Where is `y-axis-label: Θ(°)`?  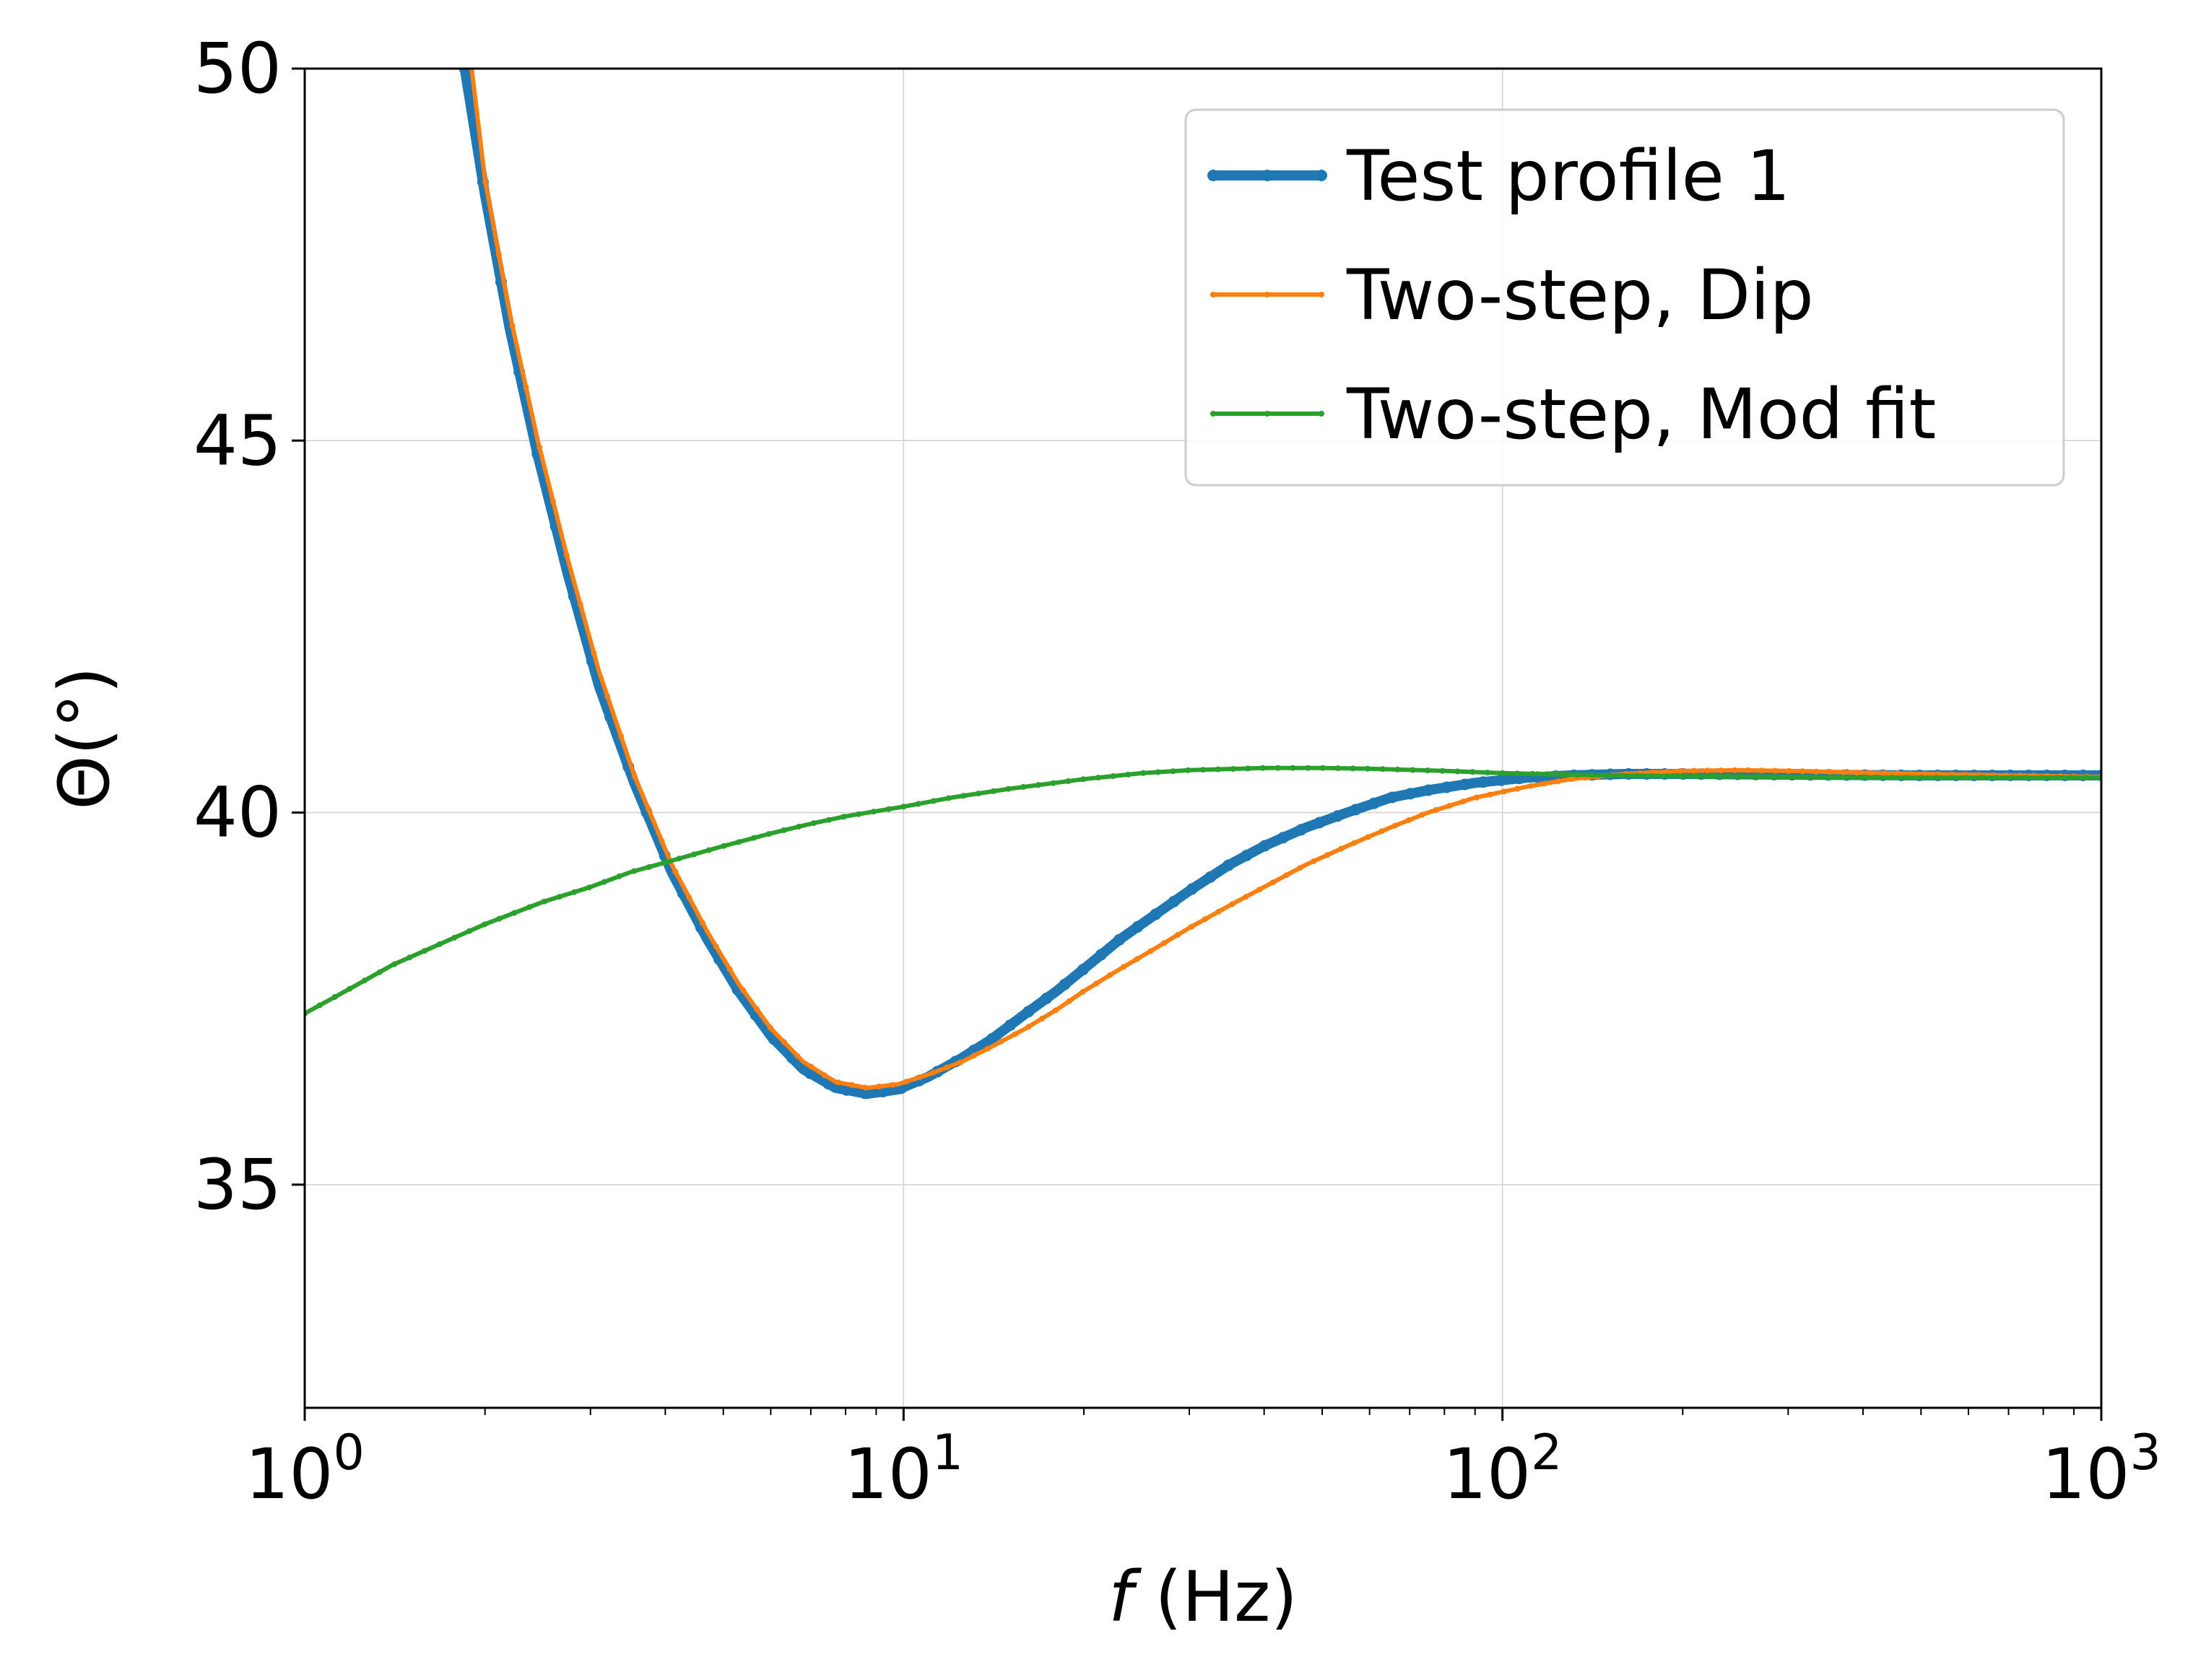
y-axis-label: Θ(°) is located at coordinates (84, 737).